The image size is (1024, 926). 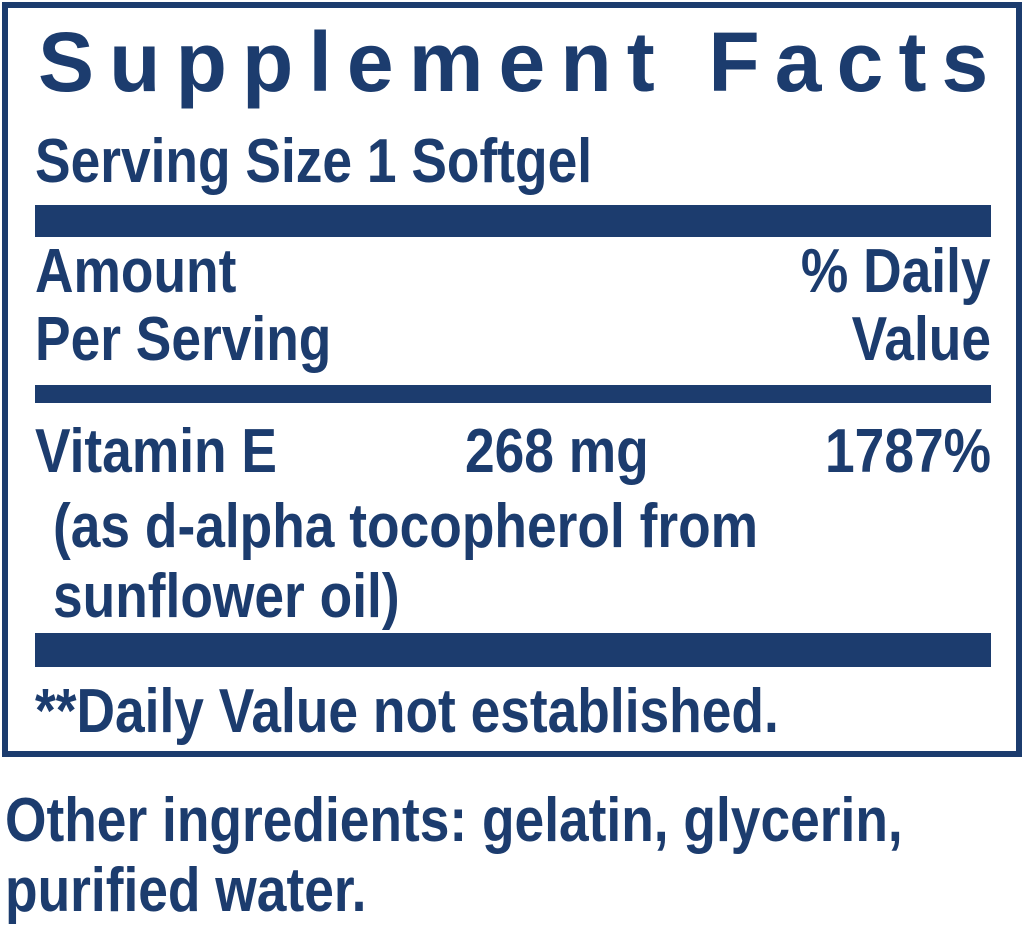 I want to click on column-header-row: Amount Per Serving % Daily Value, so click(x=513, y=306).